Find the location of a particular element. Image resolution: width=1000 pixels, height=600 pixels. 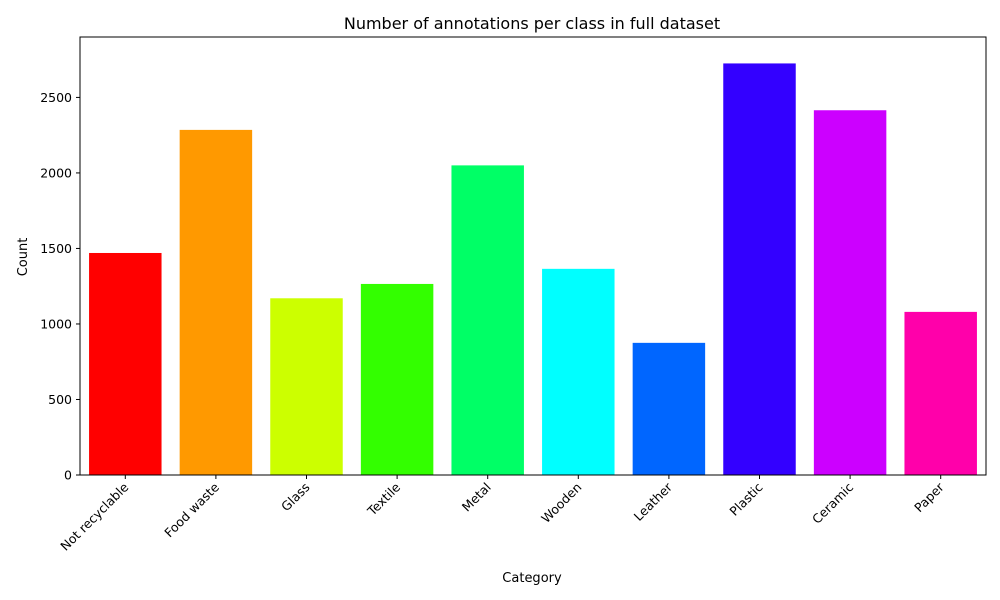

bar-wooden is located at coordinates (578, 371).